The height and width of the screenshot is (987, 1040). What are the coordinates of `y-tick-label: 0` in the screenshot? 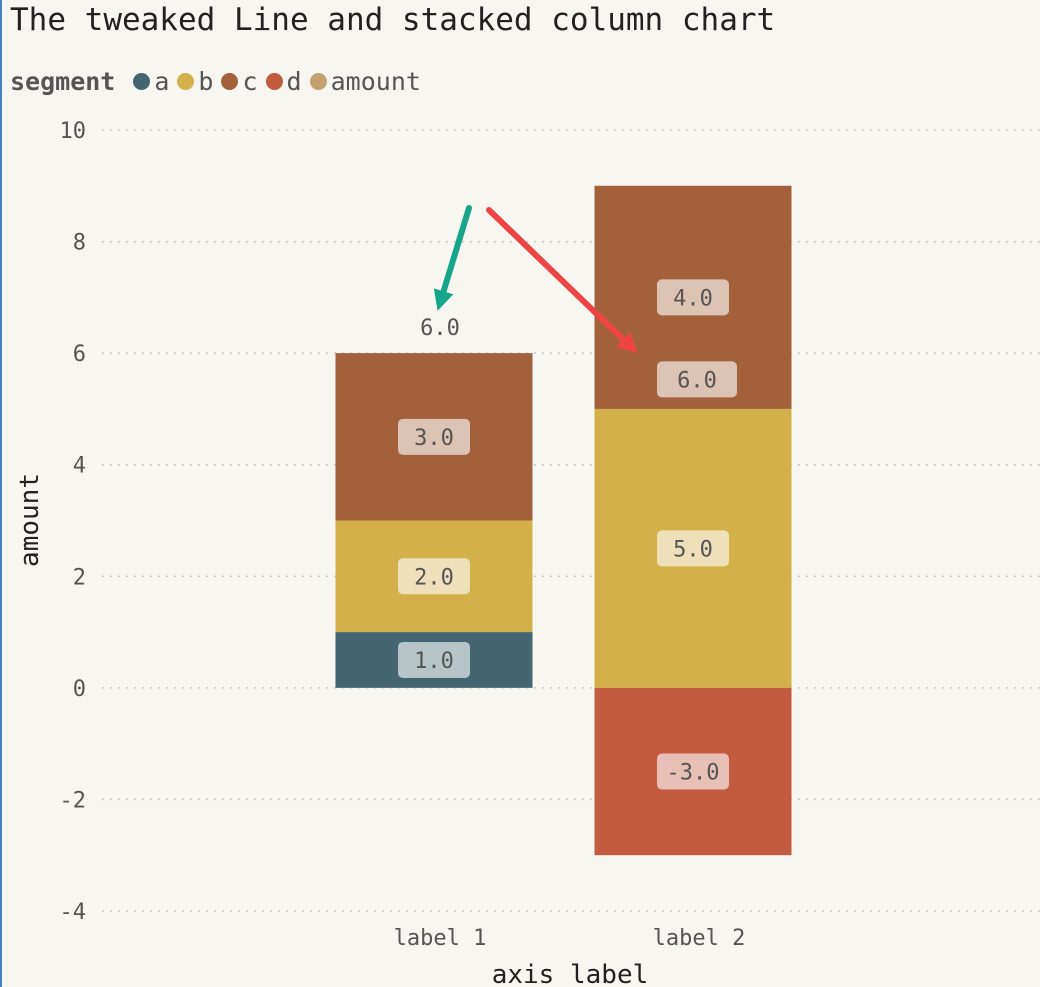 It's located at (79, 689).